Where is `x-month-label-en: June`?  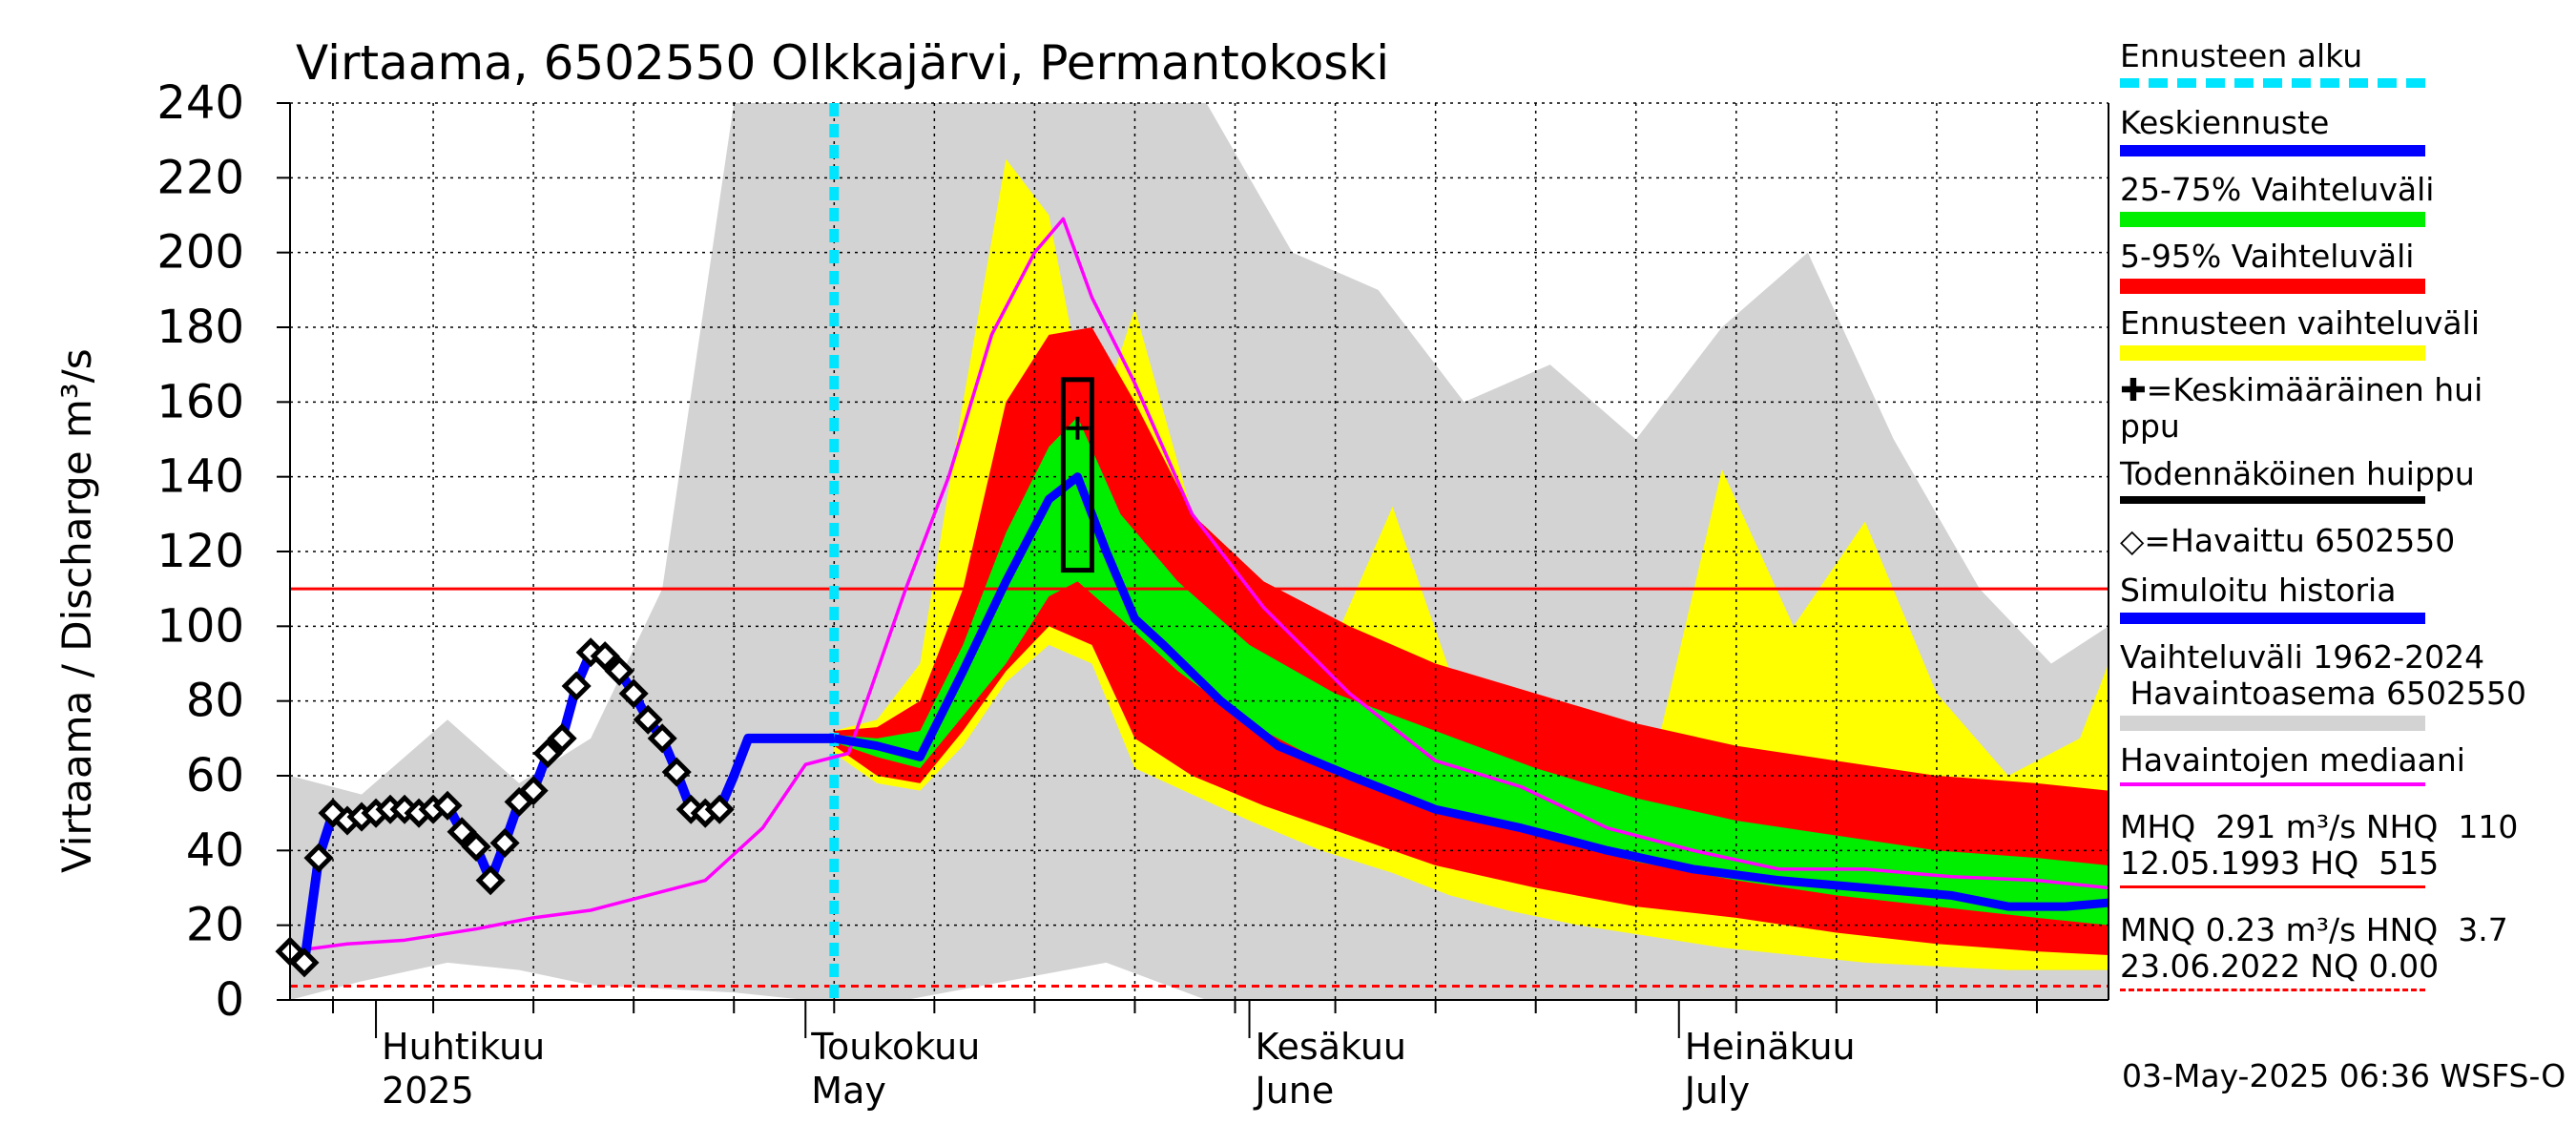 x-month-label-en: June is located at coordinates (1294, 1091).